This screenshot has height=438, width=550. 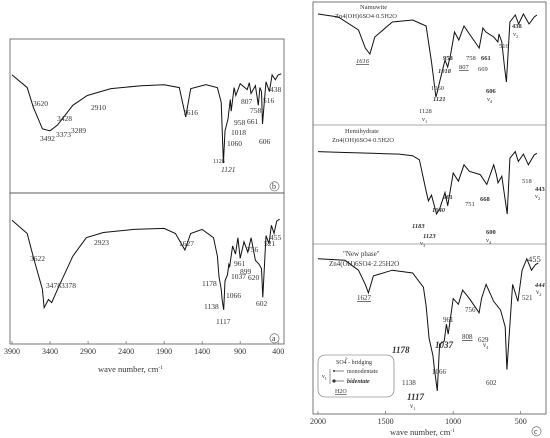 I want to click on series-title: Hemihydrate, so click(x=362, y=131).